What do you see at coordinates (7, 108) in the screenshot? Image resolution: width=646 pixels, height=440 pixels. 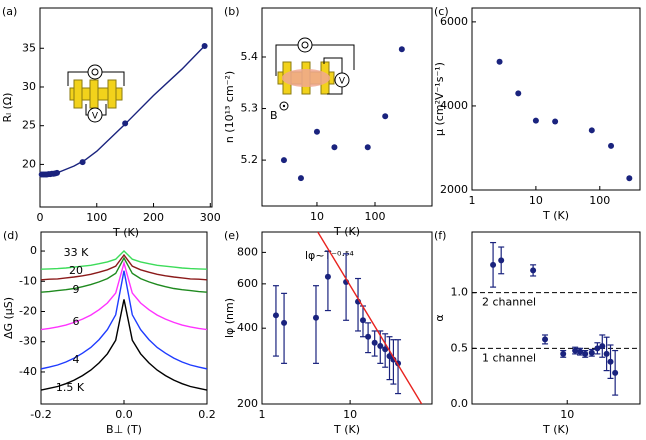 I see `y-axis-label: Rₗ (Ω)` at bounding box center [7, 108].